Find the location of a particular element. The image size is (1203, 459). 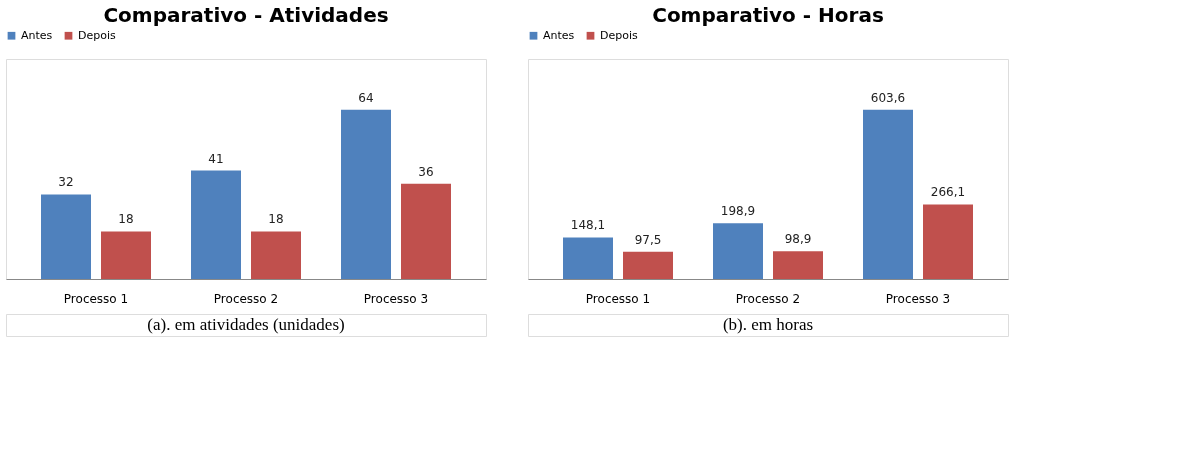

data-label: 266,1 is located at coordinates (948, 192).